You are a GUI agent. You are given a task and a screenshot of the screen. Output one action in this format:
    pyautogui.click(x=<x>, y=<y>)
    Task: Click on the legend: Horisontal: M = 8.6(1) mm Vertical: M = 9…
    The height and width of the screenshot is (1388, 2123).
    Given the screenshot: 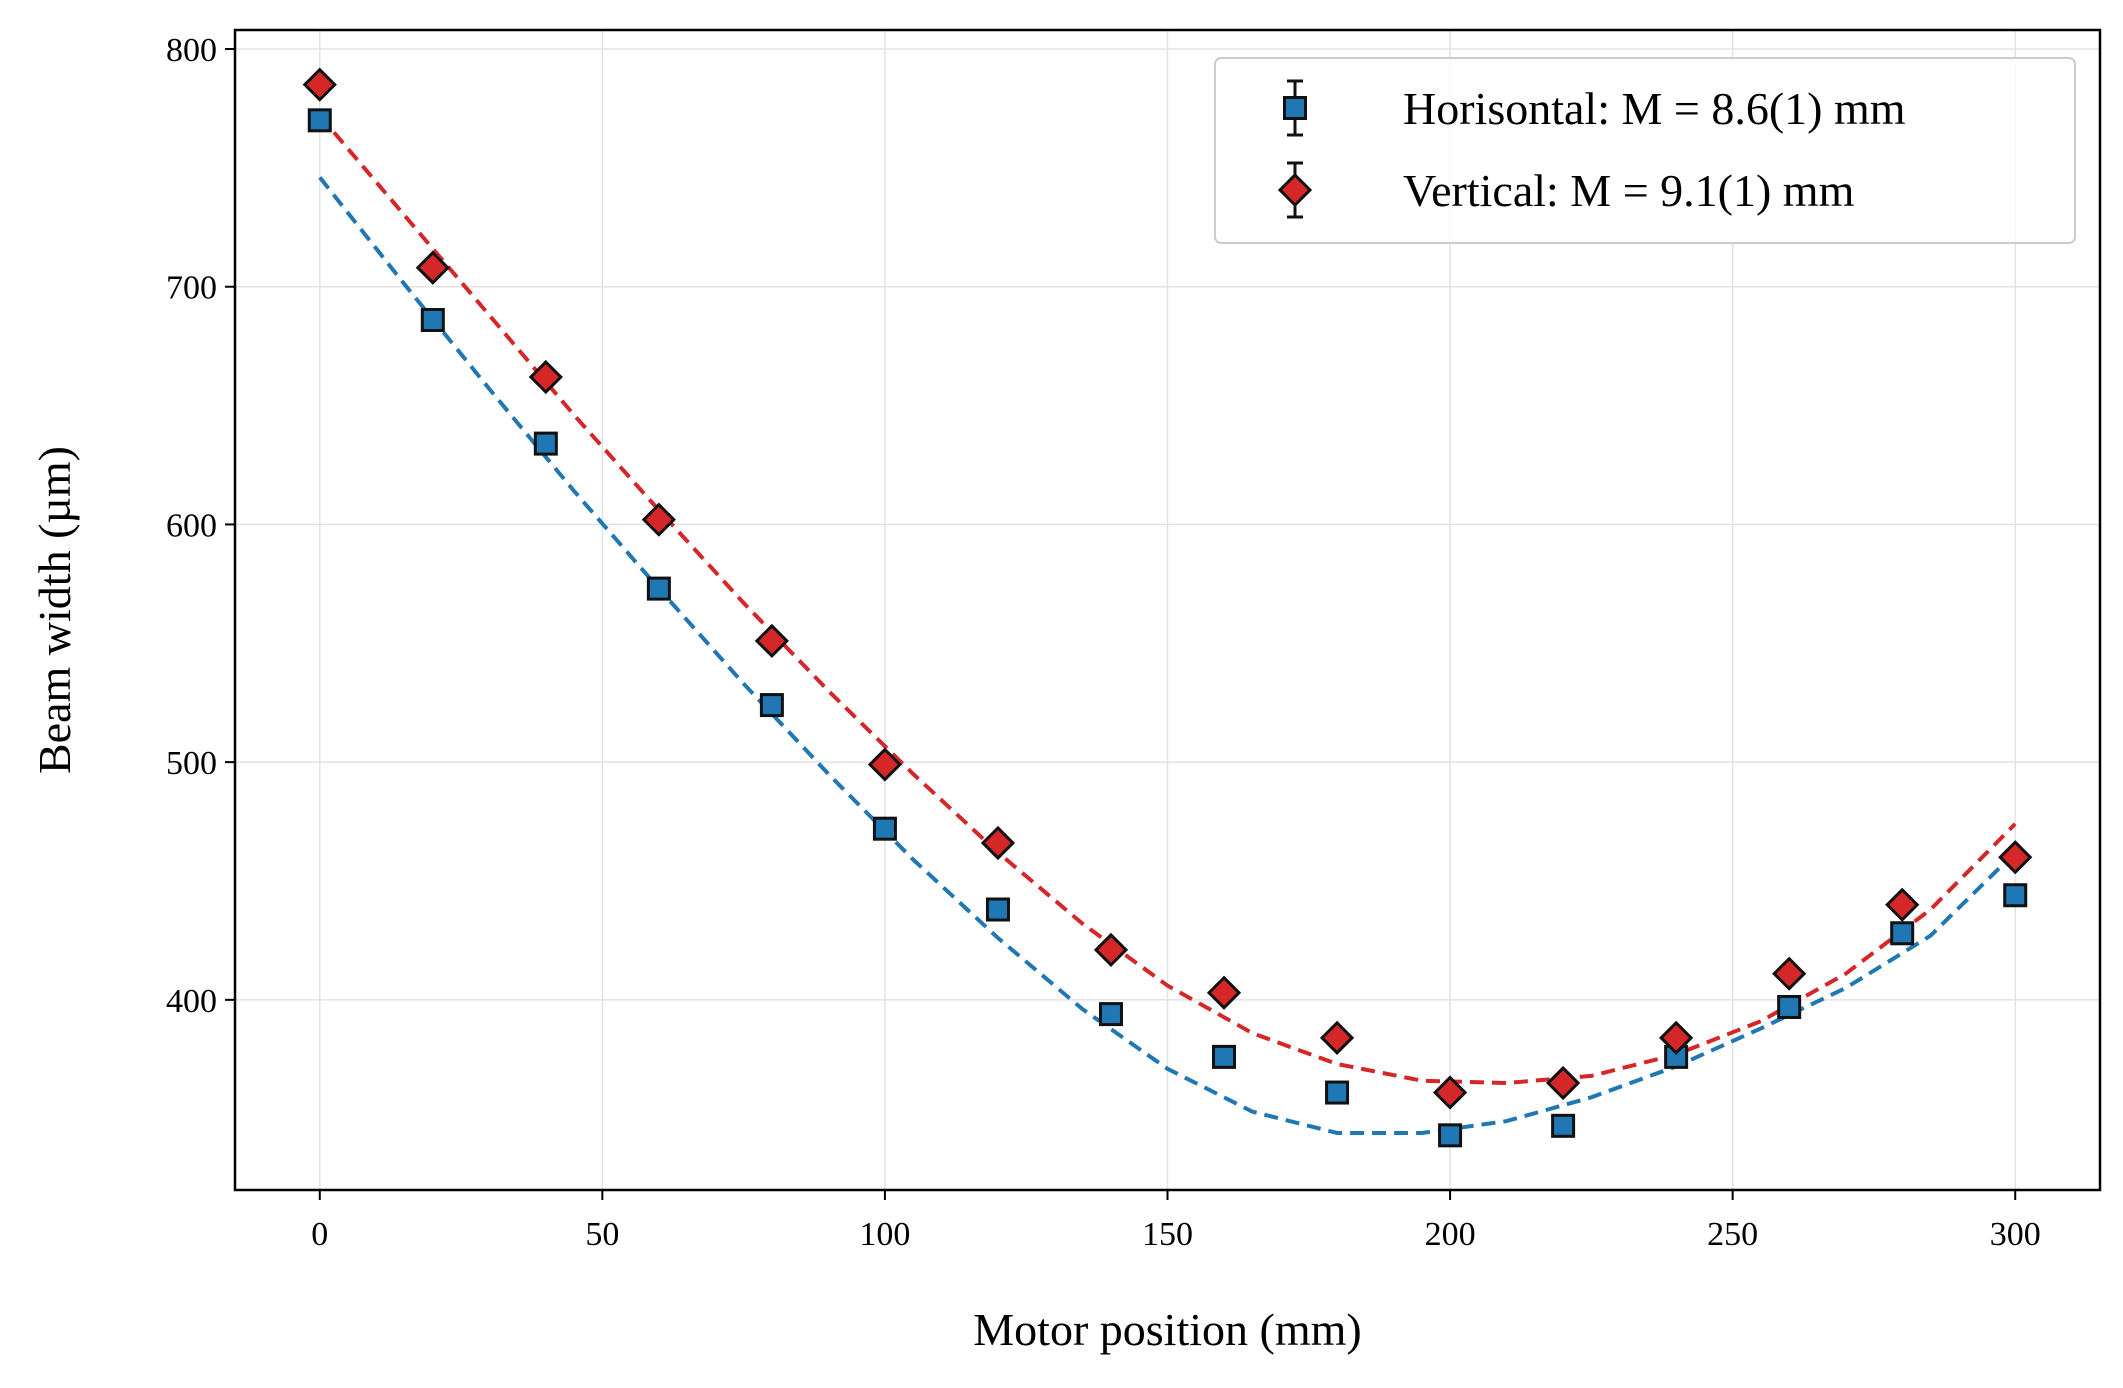 What is the action you would take?
    pyautogui.click(x=1645, y=150)
    